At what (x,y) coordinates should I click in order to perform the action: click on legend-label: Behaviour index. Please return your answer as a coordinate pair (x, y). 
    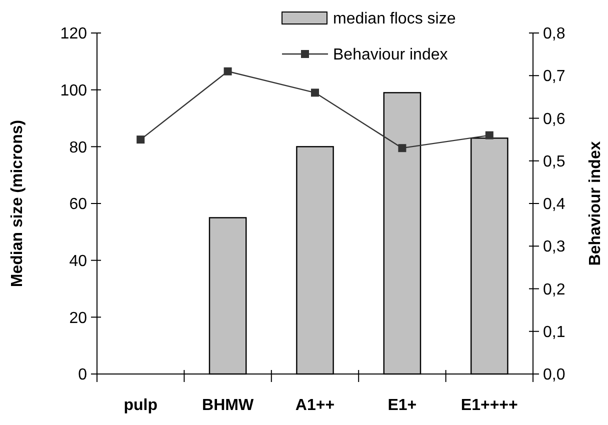
    Looking at the image, I should click on (390, 55).